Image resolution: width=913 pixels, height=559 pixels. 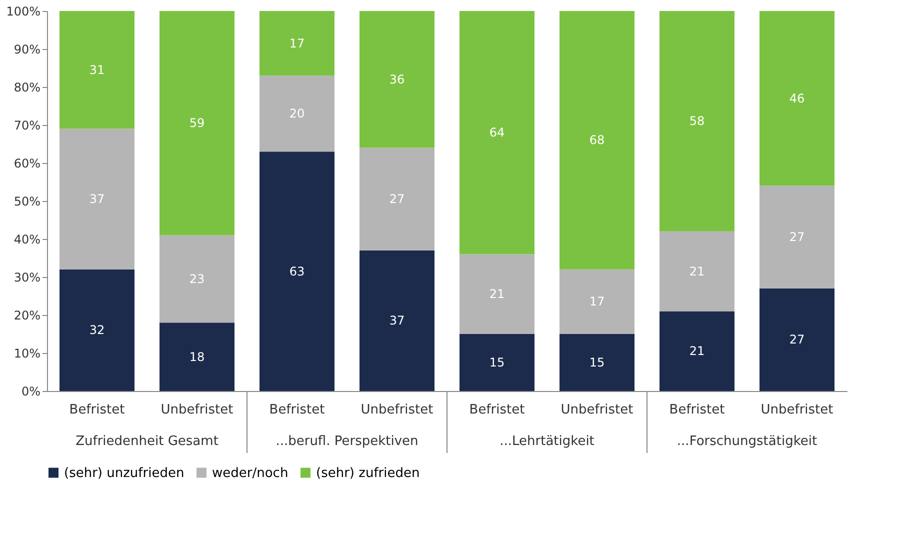 I want to click on data-label: 64, so click(x=497, y=133).